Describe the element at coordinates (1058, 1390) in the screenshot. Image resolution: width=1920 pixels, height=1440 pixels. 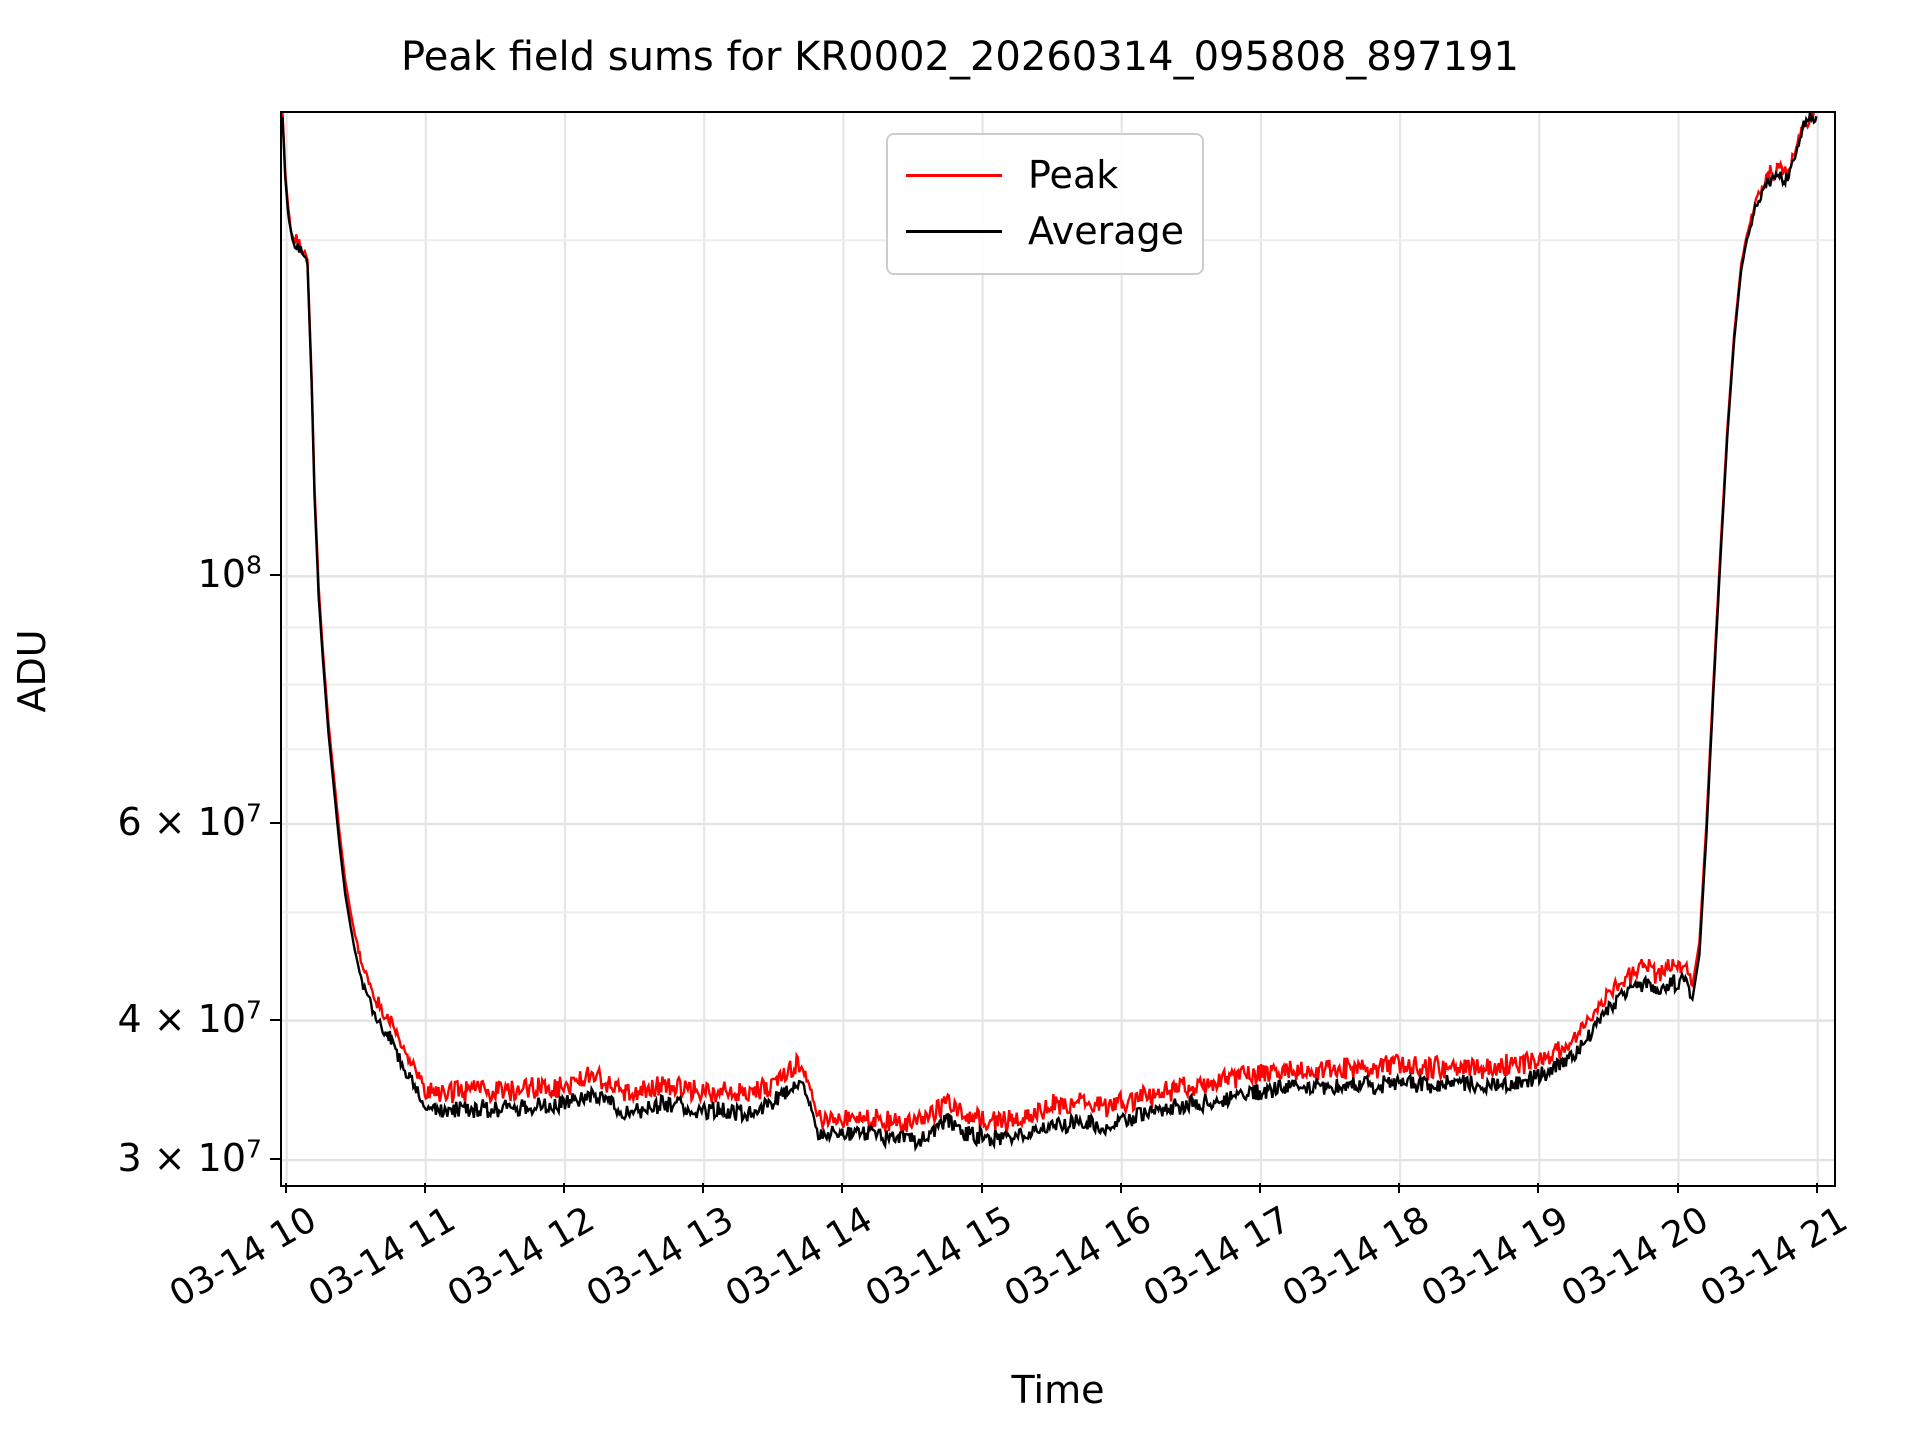
I see `x-axis-label: Time` at that location.